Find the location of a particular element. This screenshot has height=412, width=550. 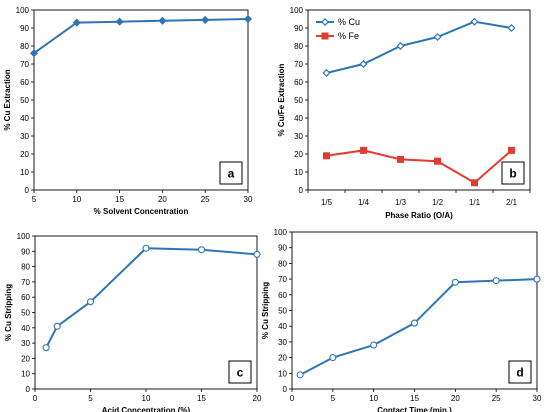

panel-letter: a is located at coordinates (231, 174).